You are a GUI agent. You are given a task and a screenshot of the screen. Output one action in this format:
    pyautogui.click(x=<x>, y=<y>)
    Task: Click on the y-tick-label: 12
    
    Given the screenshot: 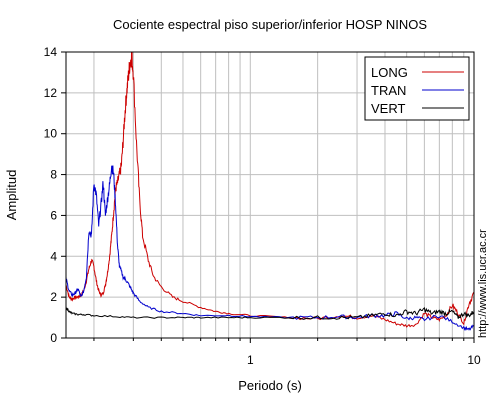 What is the action you would take?
    pyautogui.click(x=51, y=93)
    